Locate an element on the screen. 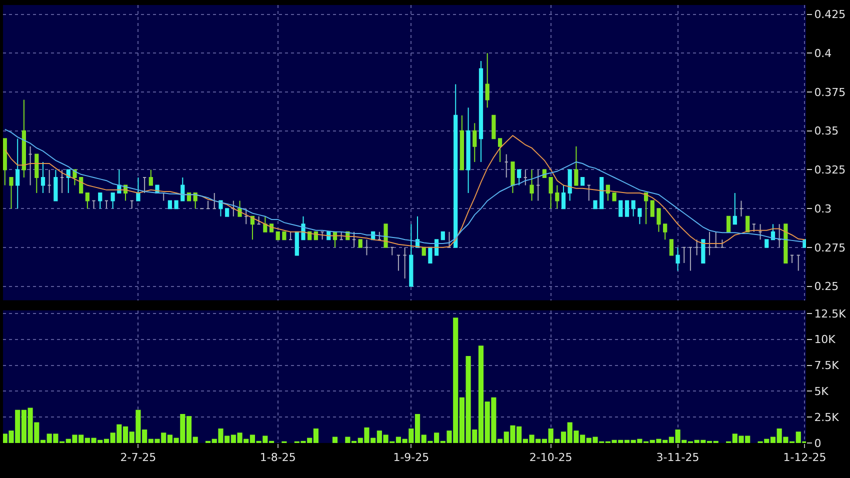  x-tick-label: 2-7-25 is located at coordinates (138, 457).